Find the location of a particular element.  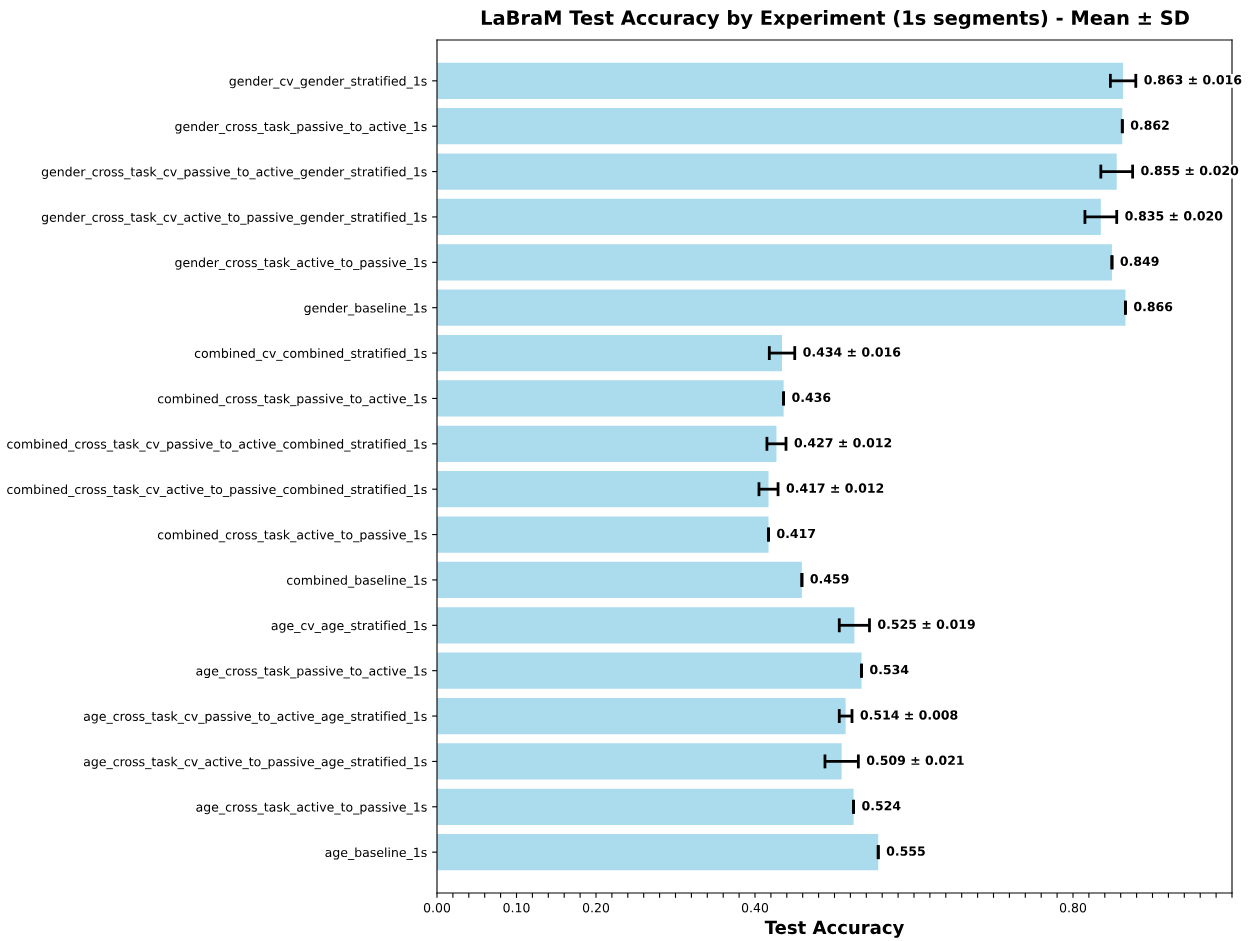

data-label: 0.459 is located at coordinates (829, 579).